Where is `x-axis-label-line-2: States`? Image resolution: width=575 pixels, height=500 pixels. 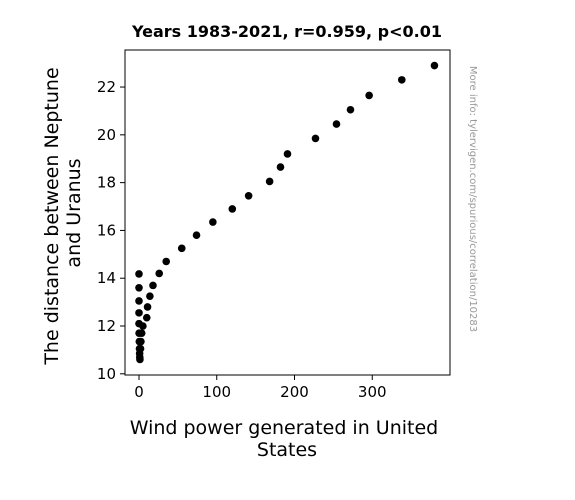
x-axis-label-line-2: States is located at coordinates (287, 450).